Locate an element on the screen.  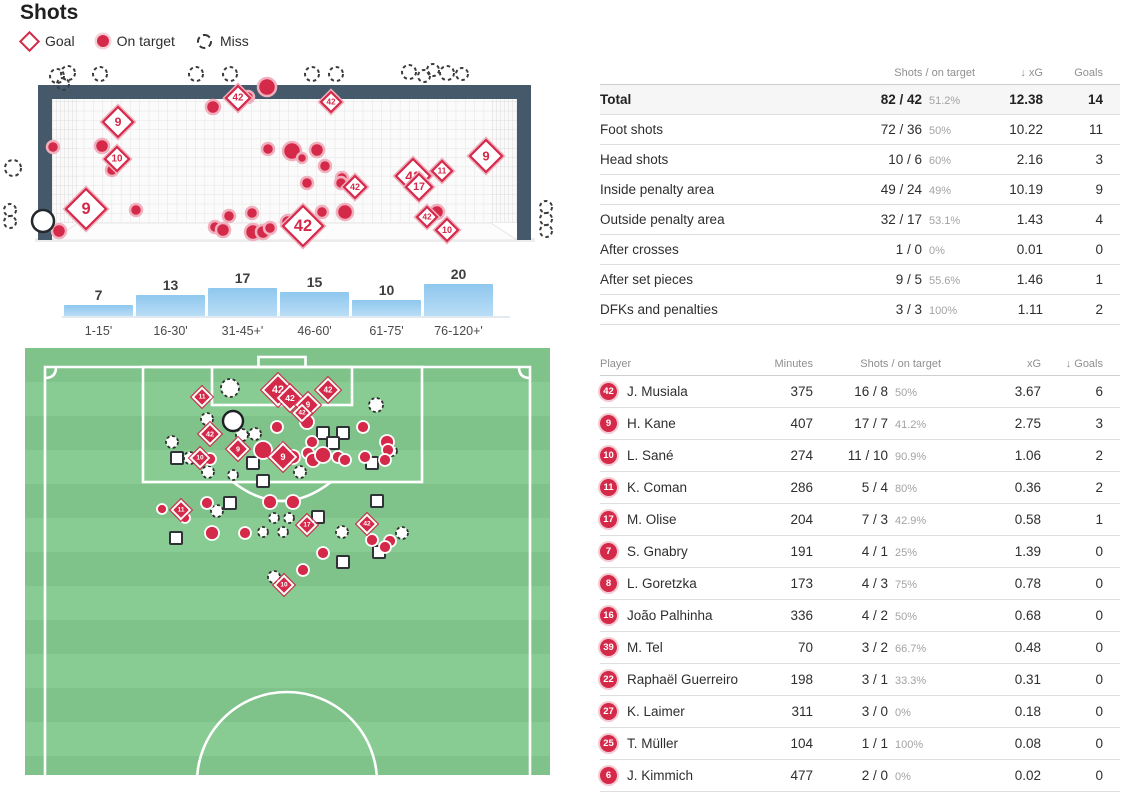
player-row: 16 João Palhinha 336 4 / 2 50% 0.68 0 is located at coordinates (860, 616).